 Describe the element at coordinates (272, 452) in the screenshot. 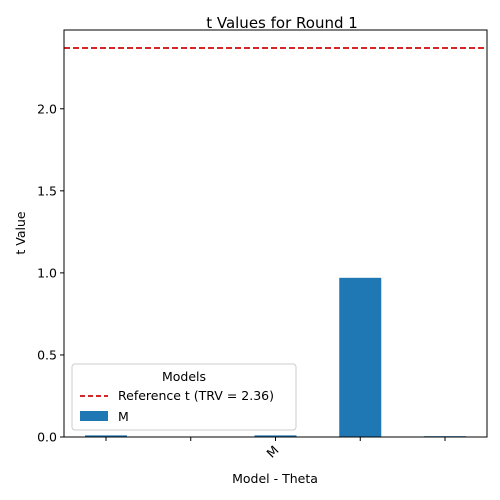

I see `x-tick-label: M` at that location.